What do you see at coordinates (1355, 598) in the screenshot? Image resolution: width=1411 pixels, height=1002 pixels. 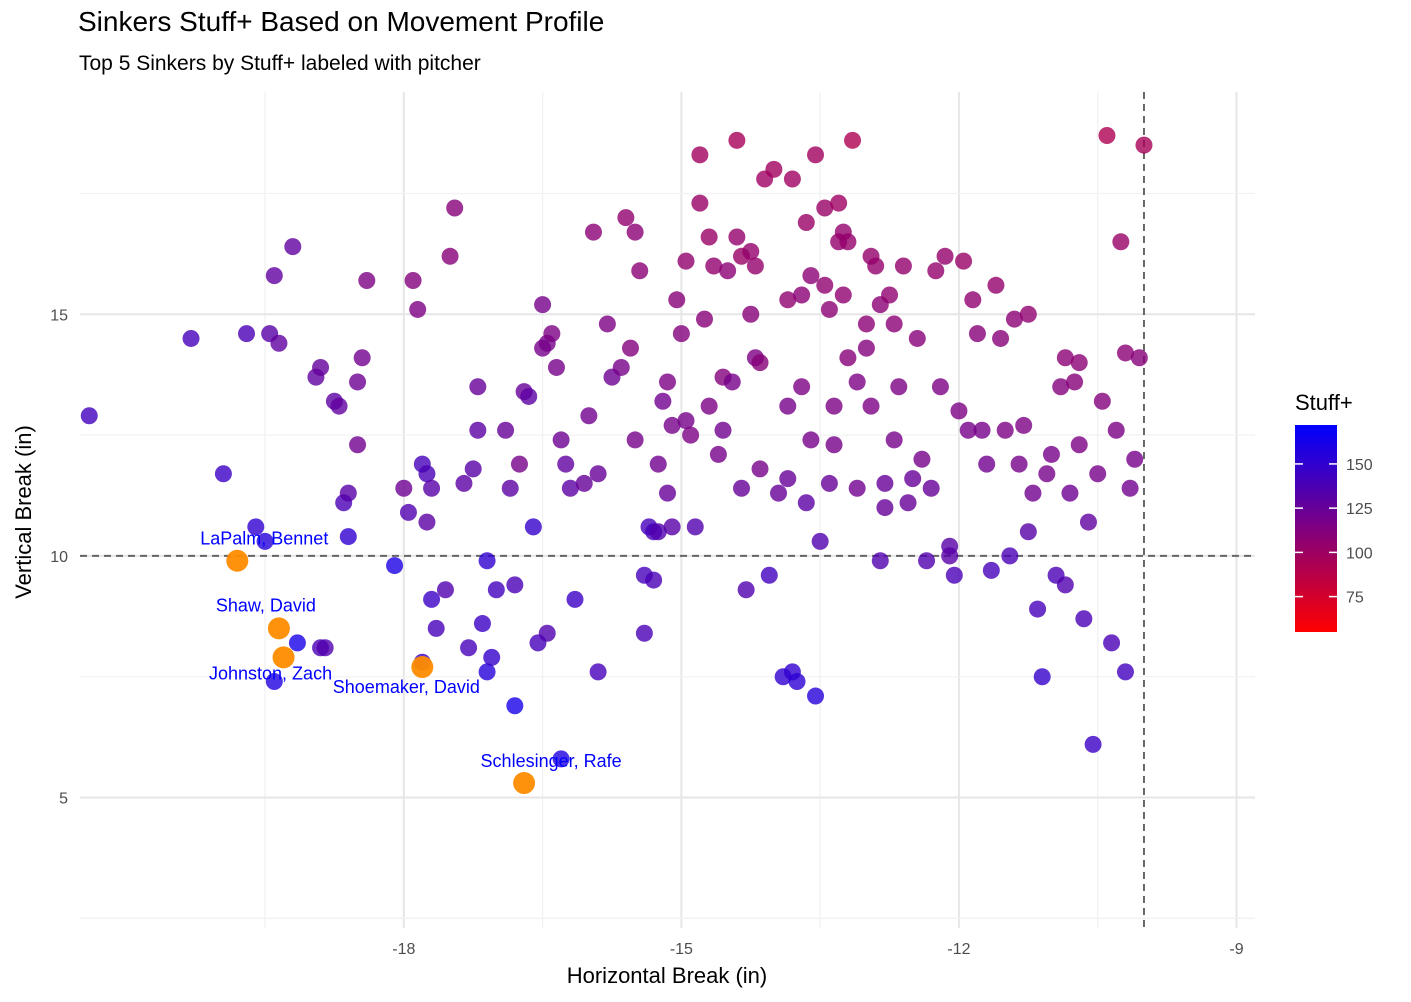 I see `legend-tick-label: 75` at bounding box center [1355, 598].